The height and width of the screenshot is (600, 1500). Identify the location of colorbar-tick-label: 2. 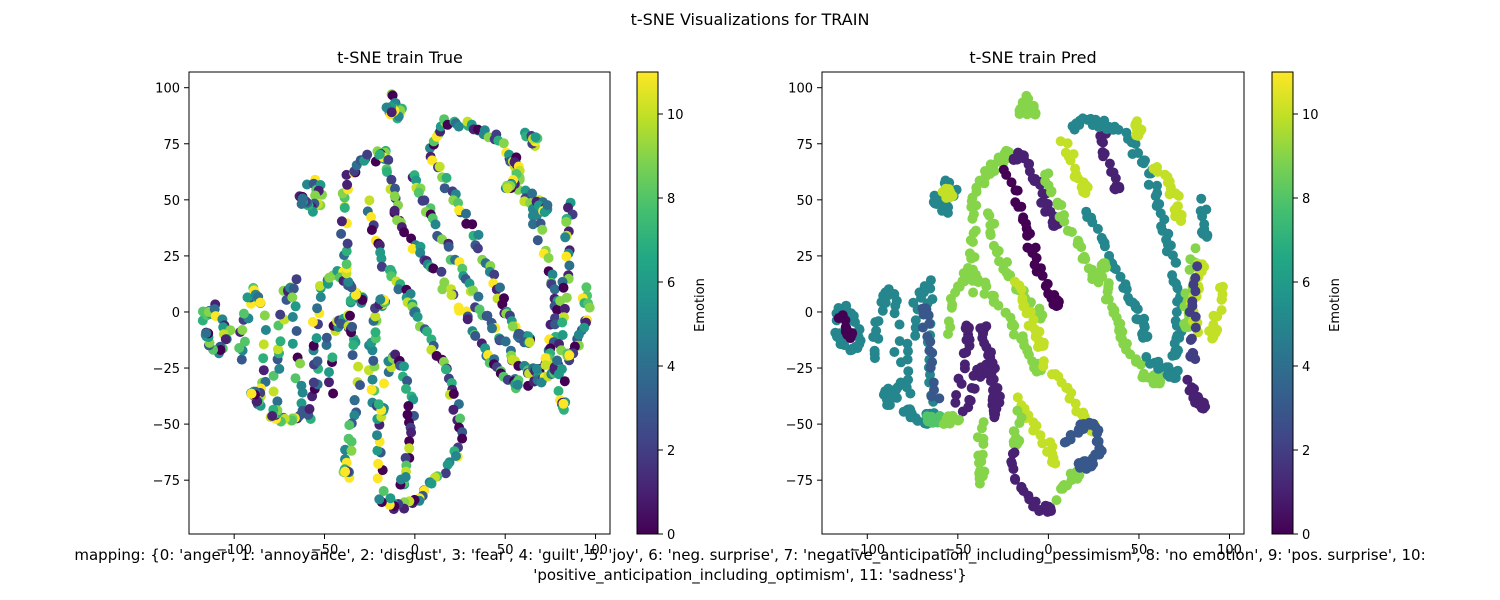
(1306, 451).